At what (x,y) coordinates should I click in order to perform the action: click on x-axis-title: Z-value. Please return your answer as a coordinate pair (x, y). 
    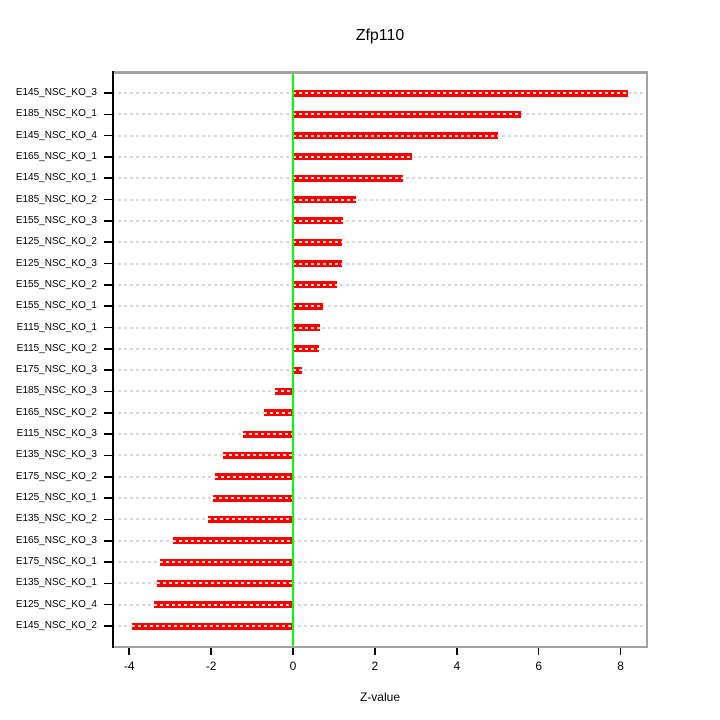
    Looking at the image, I should click on (379, 697).